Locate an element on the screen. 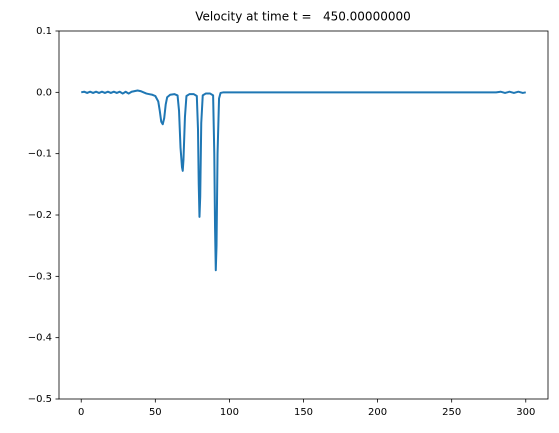  y-tick-label: −0.3 is located at coordinates (40, 276).